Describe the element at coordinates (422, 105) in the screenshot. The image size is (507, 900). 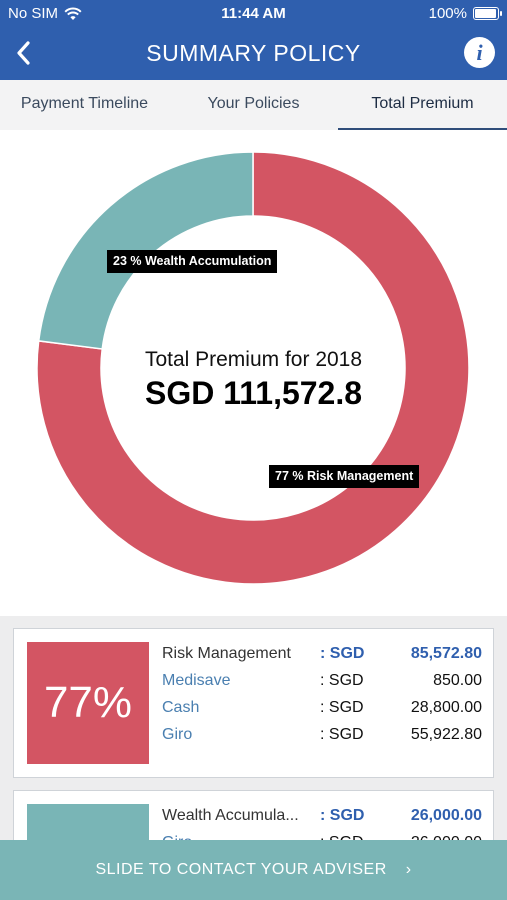
I see `tab-total-premium: Total Premium` at that location.